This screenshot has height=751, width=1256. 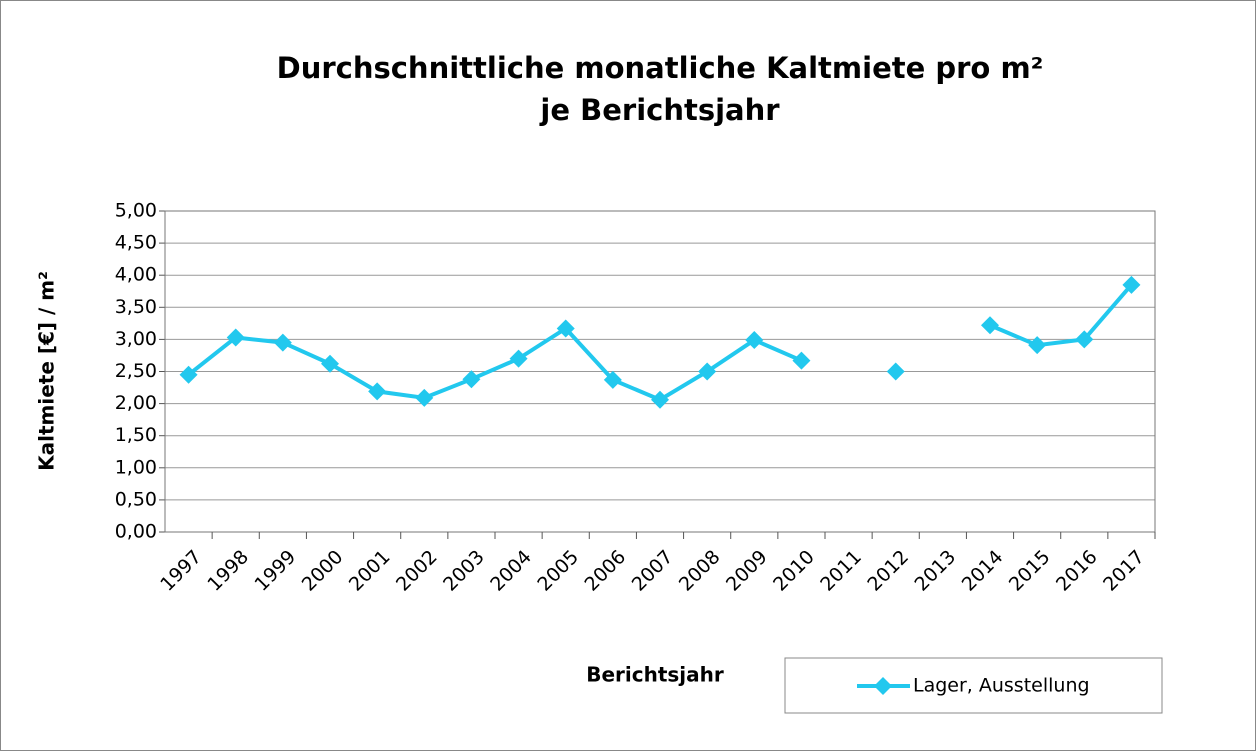 I want to click on y-axis-title: Kaltmiete [€] / m², so click(x=47, y=371).